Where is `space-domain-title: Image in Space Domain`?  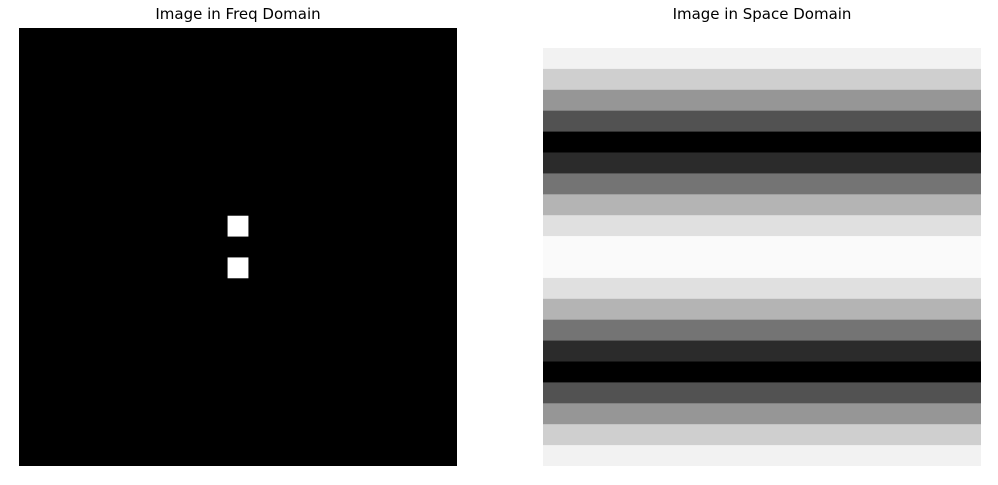 space-domain-title: Image in Space Domain is located at coordinates (762, 14).